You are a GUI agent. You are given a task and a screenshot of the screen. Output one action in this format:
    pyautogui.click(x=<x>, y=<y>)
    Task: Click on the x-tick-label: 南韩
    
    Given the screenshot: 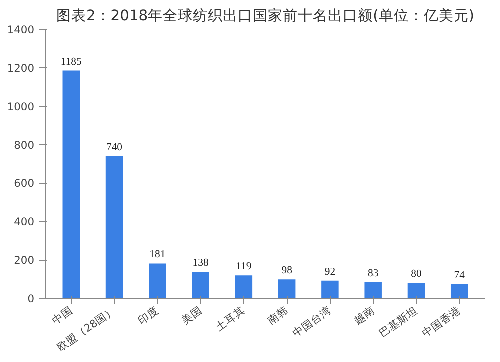 What is the action you would take?
    pyautogui.click(x=278, y=316)
    